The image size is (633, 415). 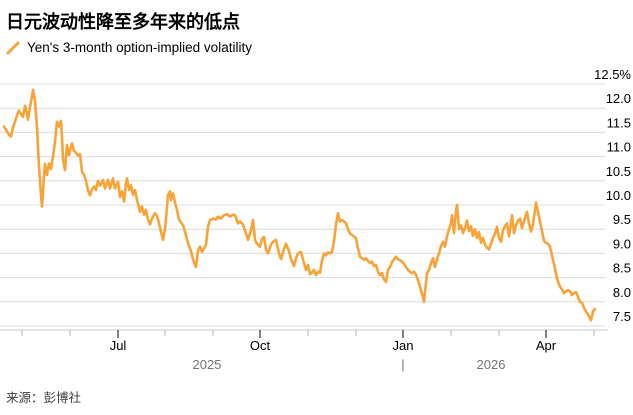 I want to click on y-axis-label: 12.0, so click(x=618, y=98).